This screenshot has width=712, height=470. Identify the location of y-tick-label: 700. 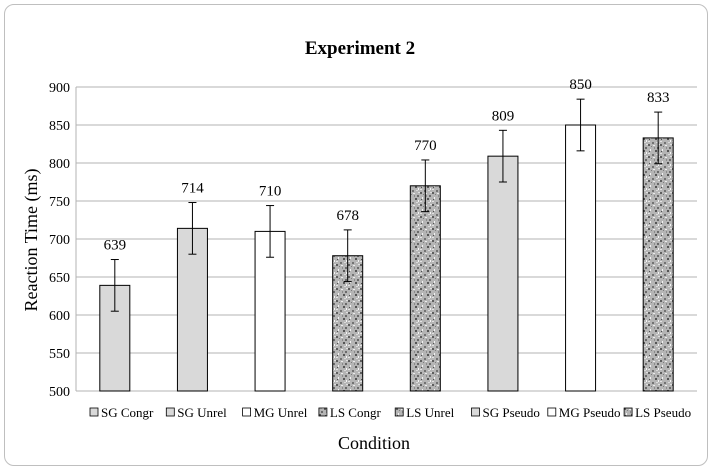
(59, 240).